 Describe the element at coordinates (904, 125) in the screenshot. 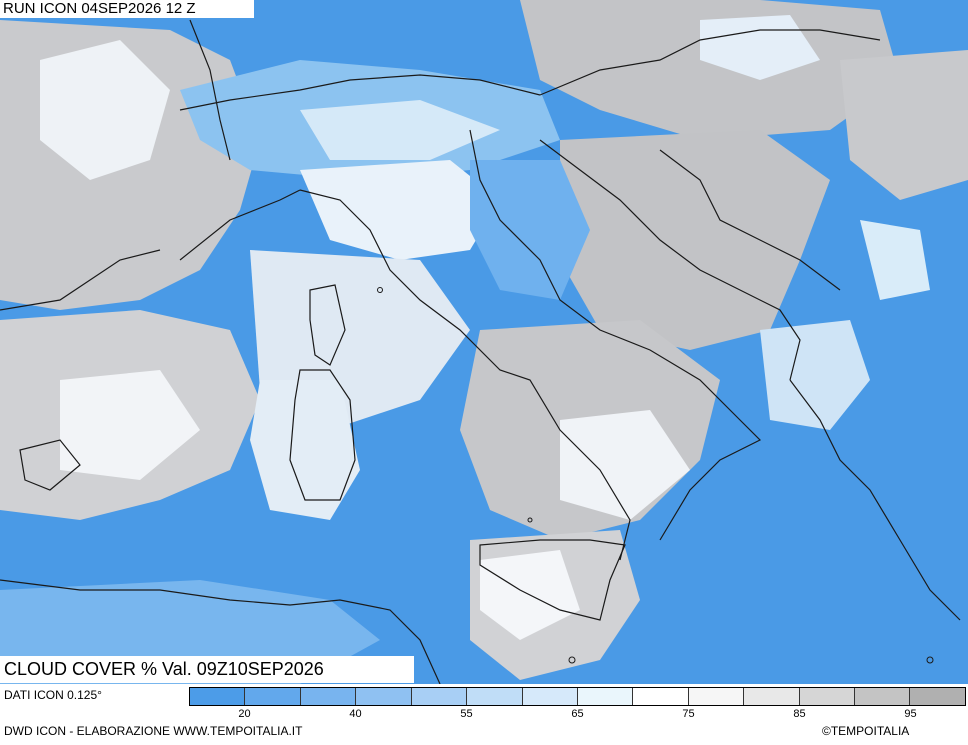

I see `cloud-patch-east-gray` at that location.